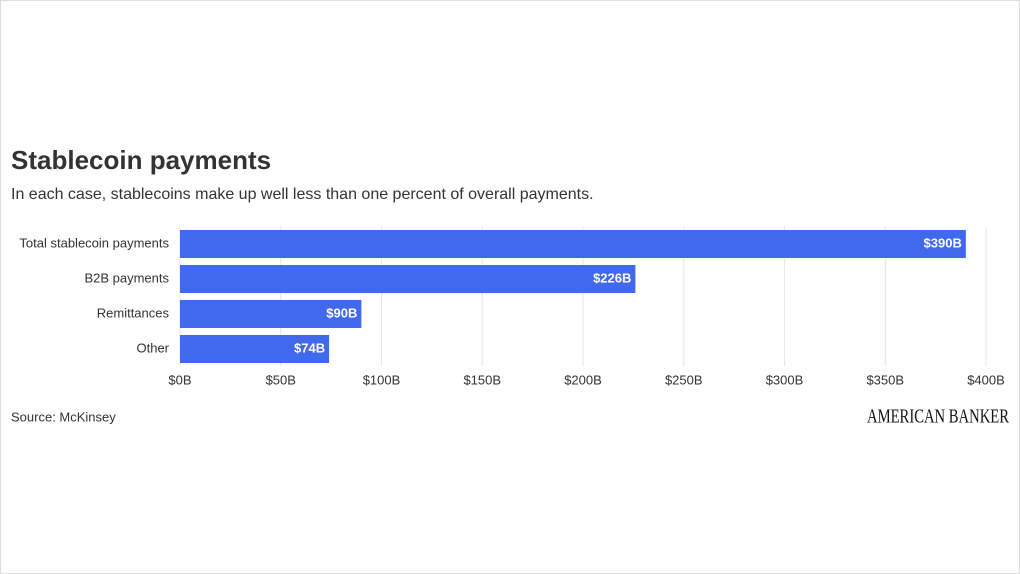  What do you see at coordinates (341, 312) in the screenshot?
I see `value-label: $90B` at bounding box center [341, 312].